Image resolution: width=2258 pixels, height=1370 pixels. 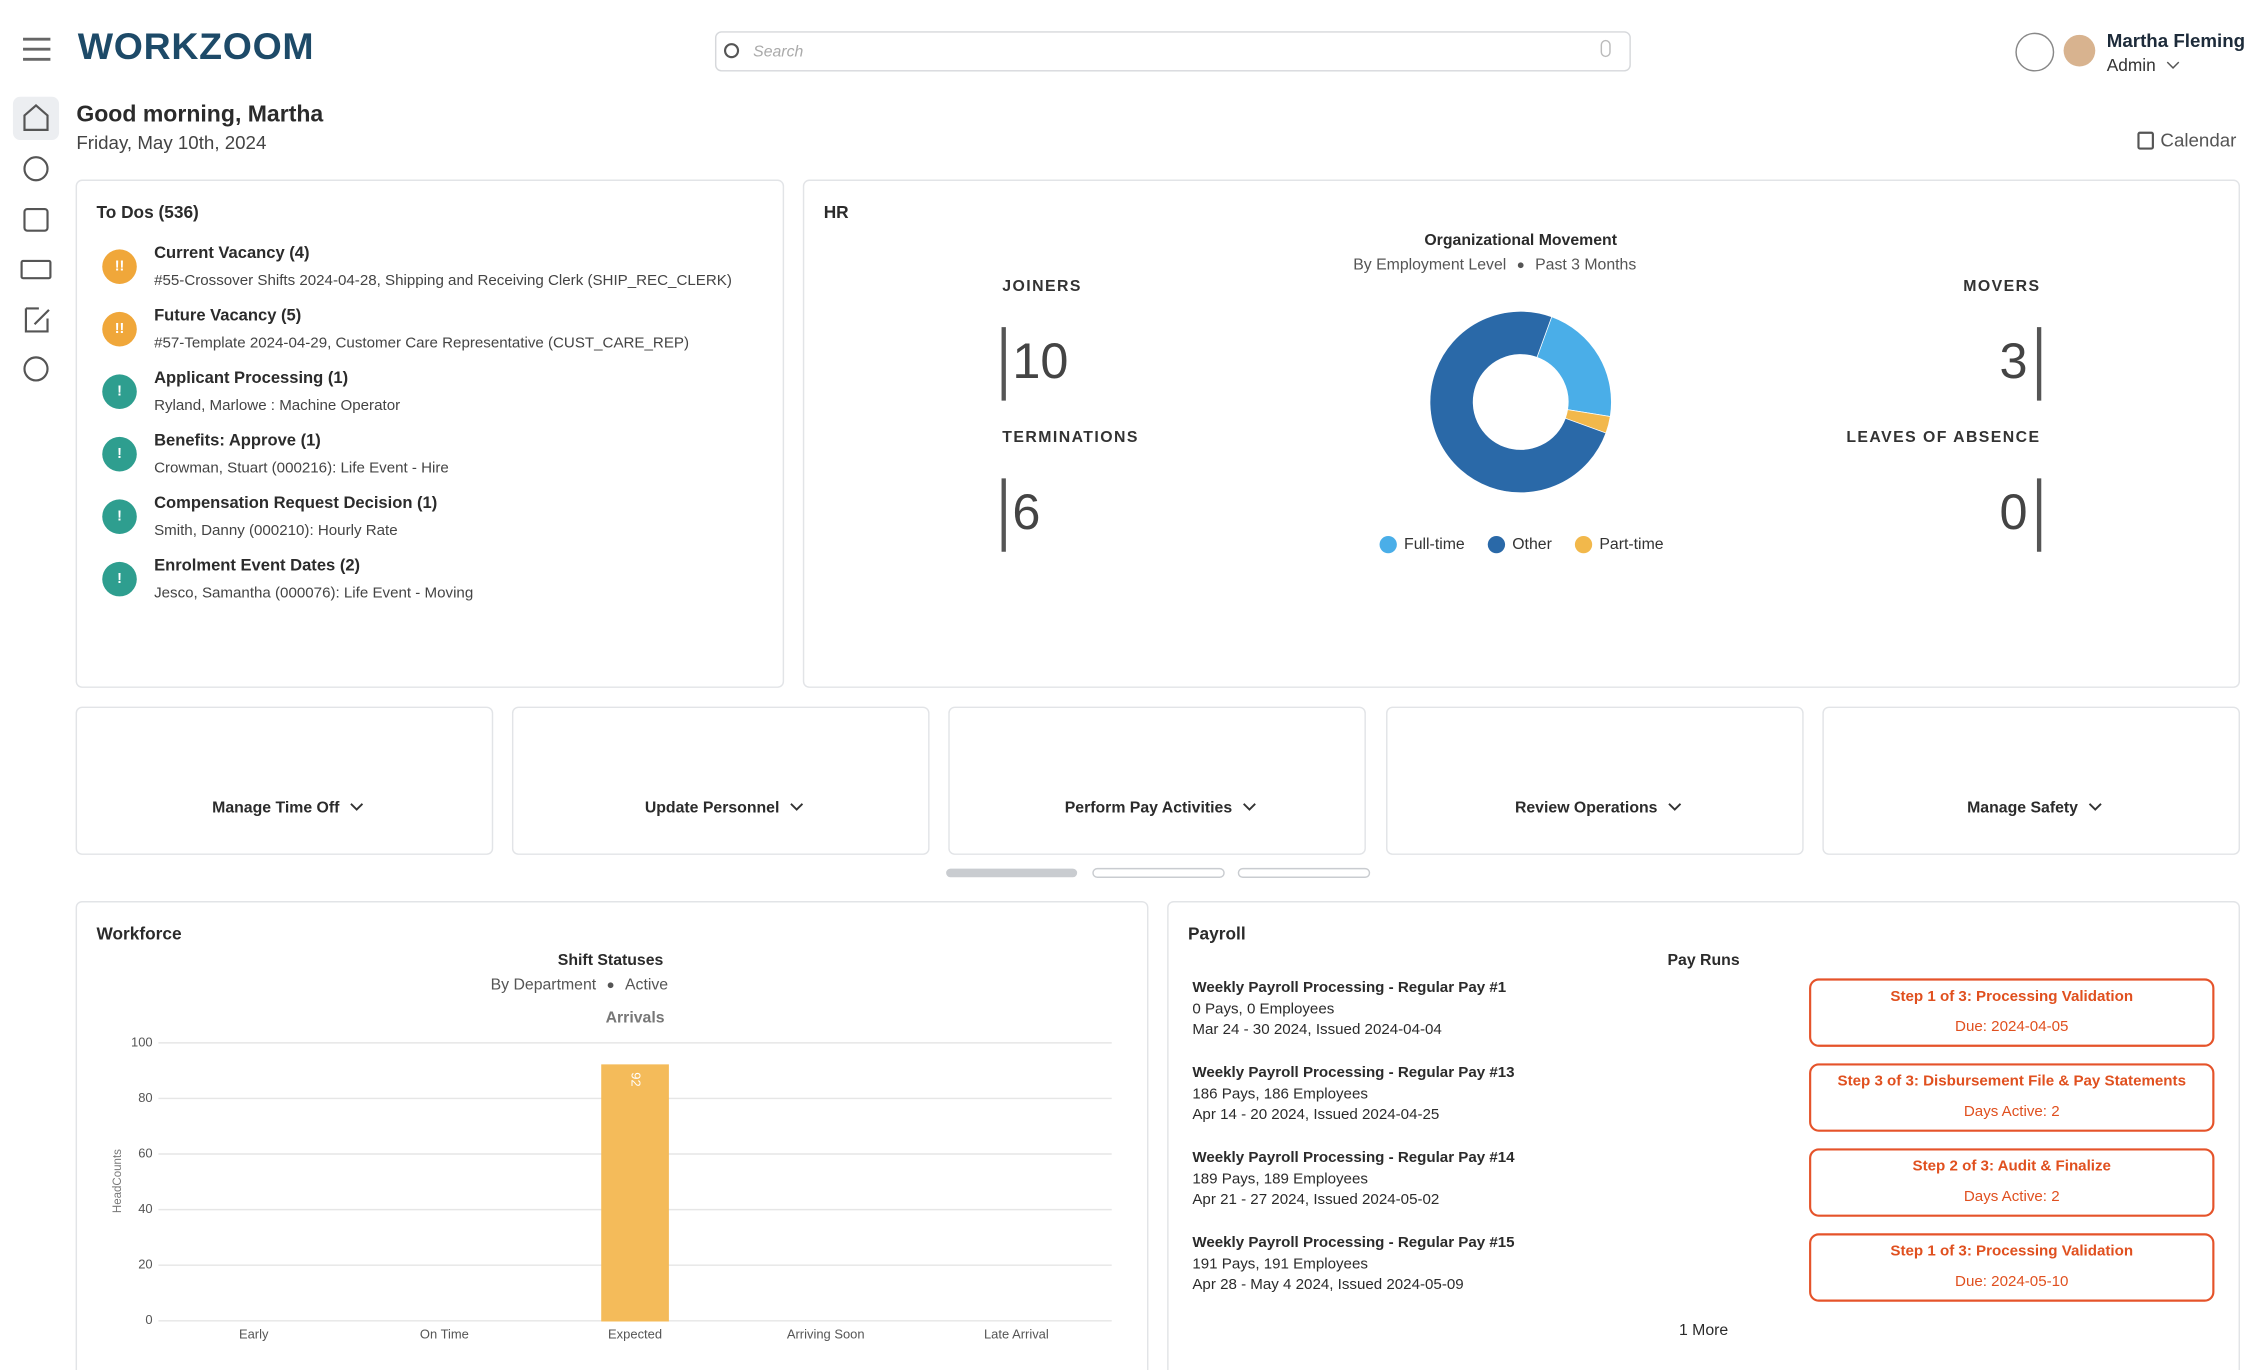 I want to click on run-pays: 189 Pays, 189 Employees, so click(x=1280, y=1179).